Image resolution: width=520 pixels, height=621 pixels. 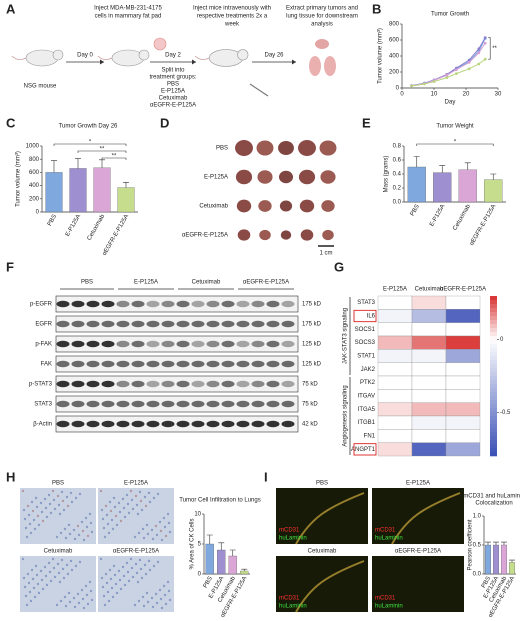 I want to click on y-axis-label: % Area of CK Cells, so click(x=193, y=543).